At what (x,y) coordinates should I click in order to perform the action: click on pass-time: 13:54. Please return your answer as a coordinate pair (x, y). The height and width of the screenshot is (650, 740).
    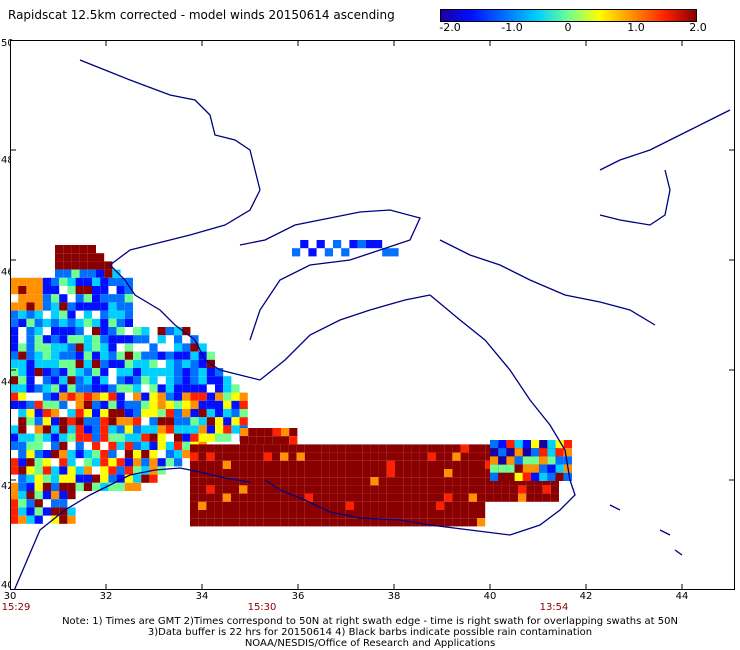
    Looking at the image, I should click on (554, 607).